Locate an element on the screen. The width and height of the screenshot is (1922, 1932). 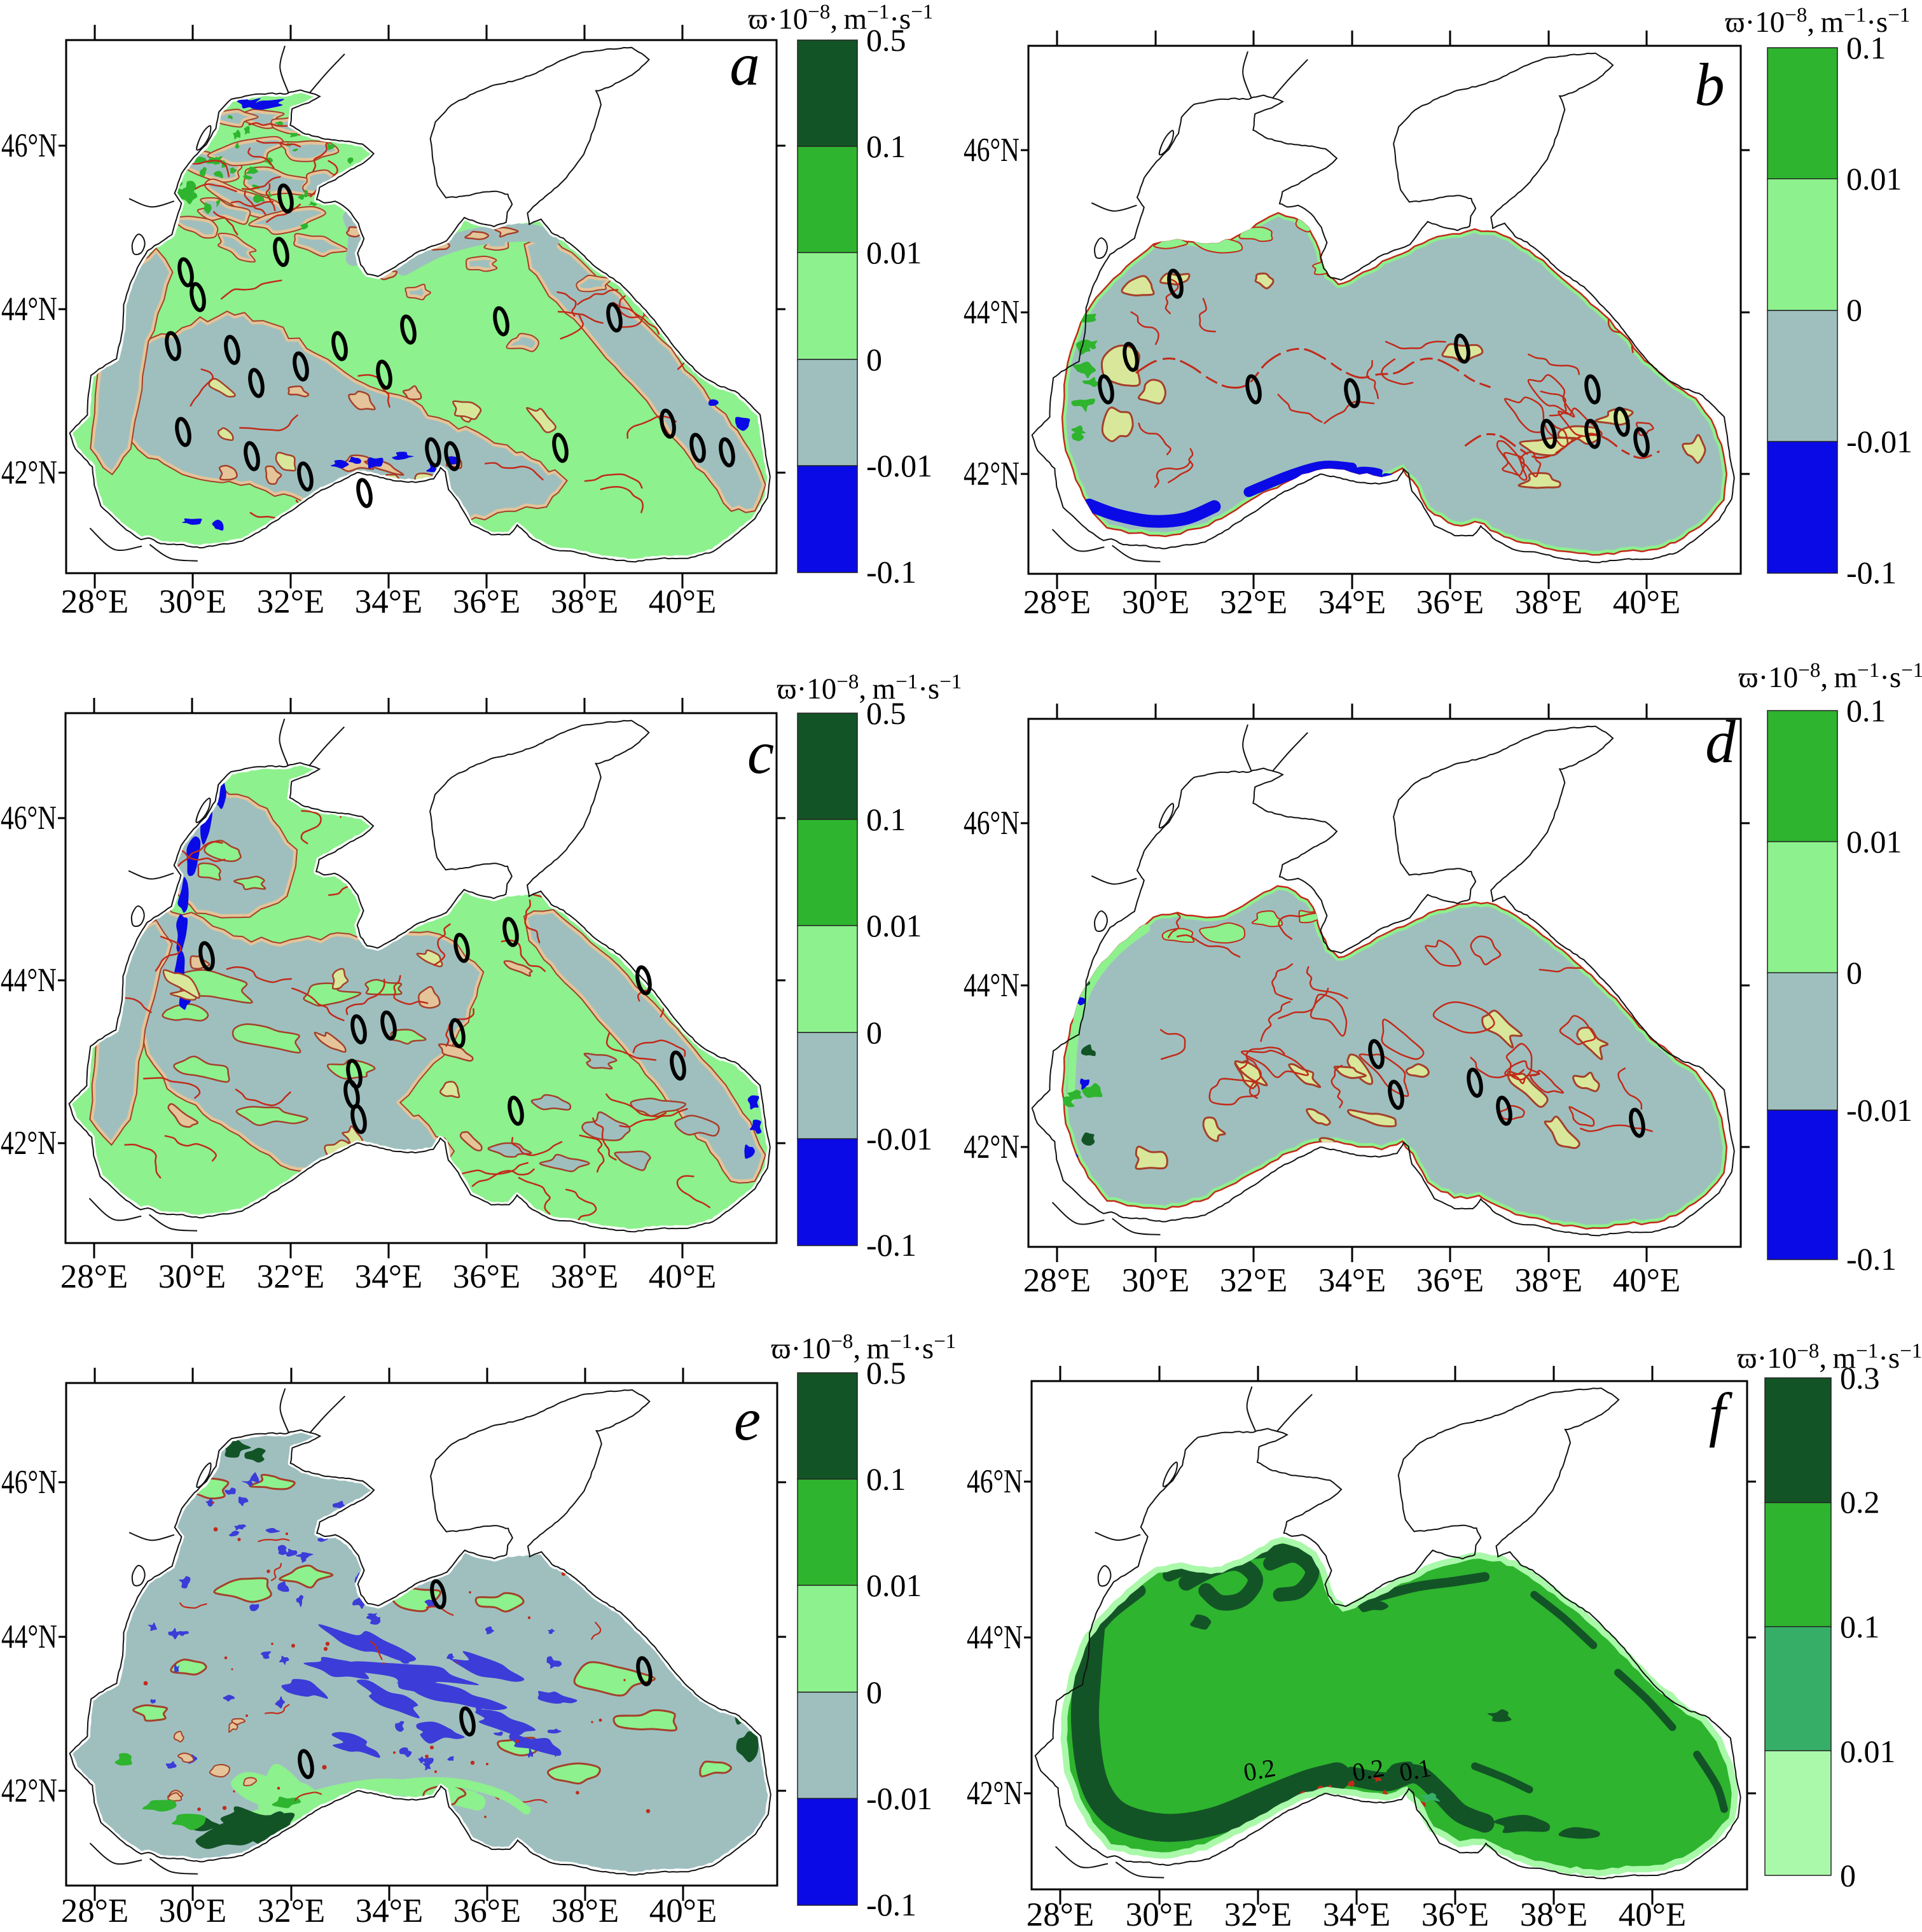
svg-text: c is located at coordinates (761, 752).